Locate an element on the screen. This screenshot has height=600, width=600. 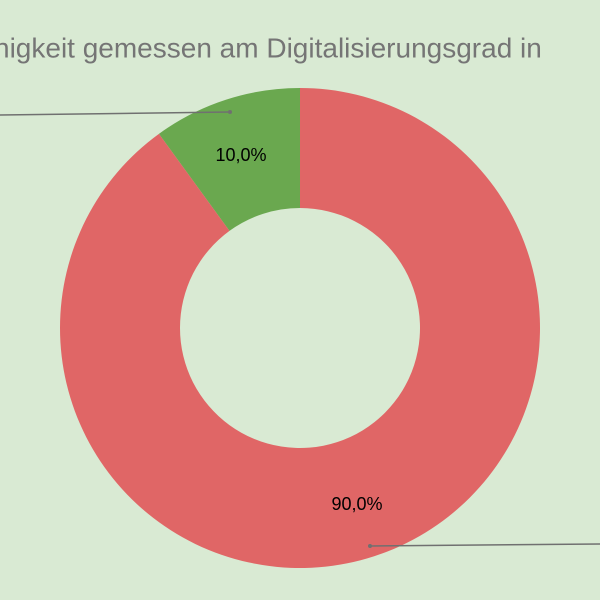
slice is located at coordinates (229, 159).